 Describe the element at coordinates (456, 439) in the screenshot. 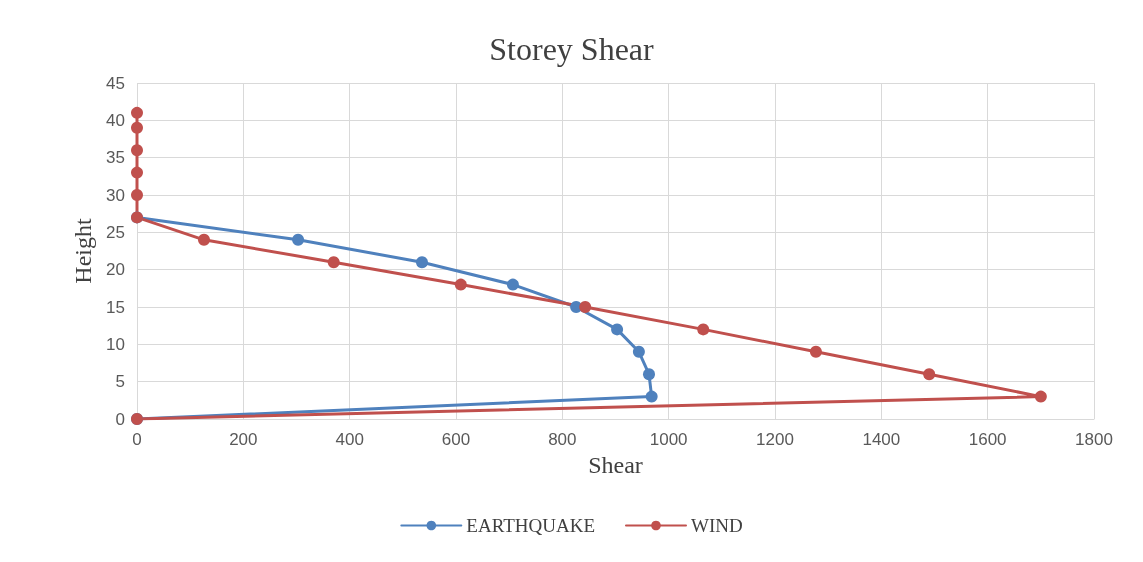

I see `x-tick-label: 600` at that location.